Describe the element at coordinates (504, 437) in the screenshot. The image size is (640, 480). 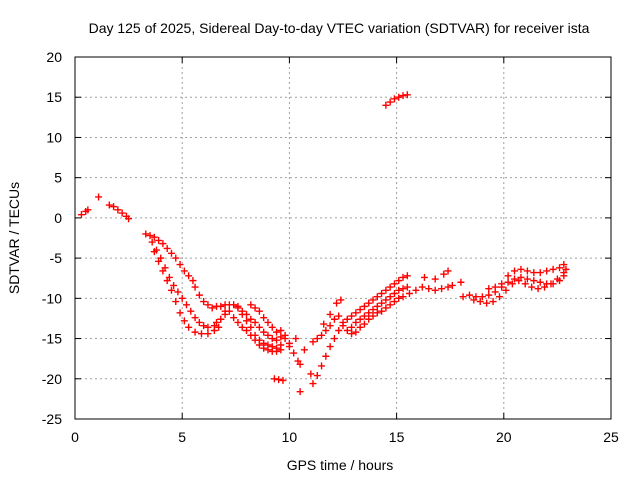
I see `x-tick-label: 20` at that location.